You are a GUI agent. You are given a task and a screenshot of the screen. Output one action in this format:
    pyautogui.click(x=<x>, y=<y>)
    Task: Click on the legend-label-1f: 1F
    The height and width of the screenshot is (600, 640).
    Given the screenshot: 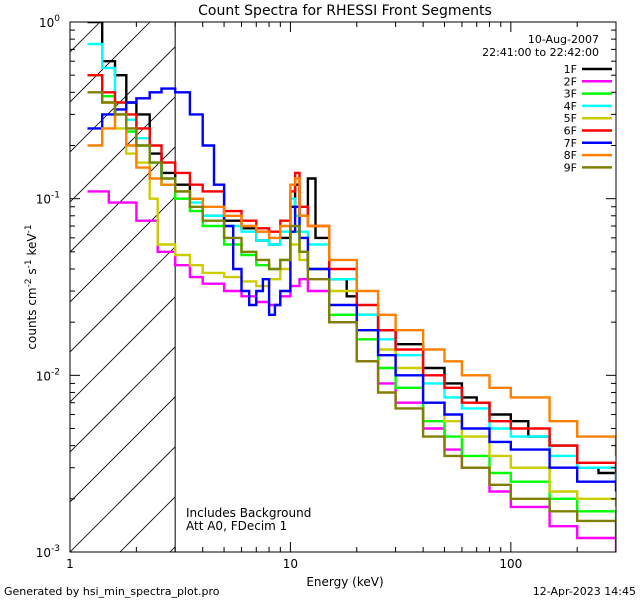 What is the action you would take?
    pyautogui.click(x=570, y=69)
    